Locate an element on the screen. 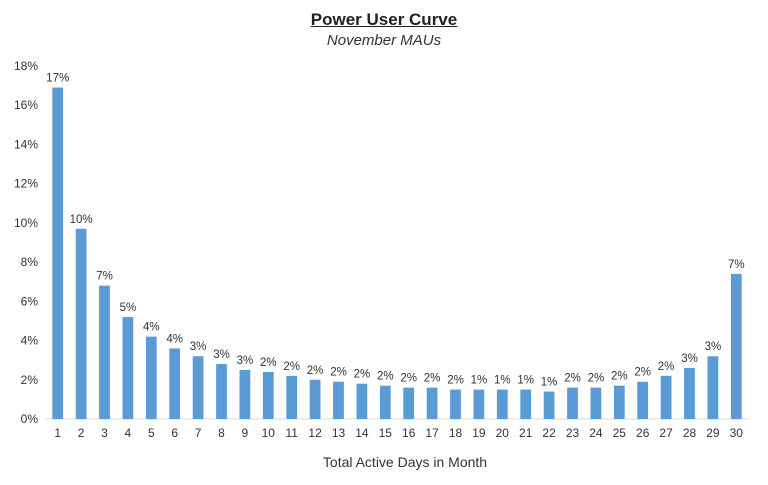 The width and height of the screenshot is (768, 485). x-tick-label: 2 is located at coordinates (81, 433).